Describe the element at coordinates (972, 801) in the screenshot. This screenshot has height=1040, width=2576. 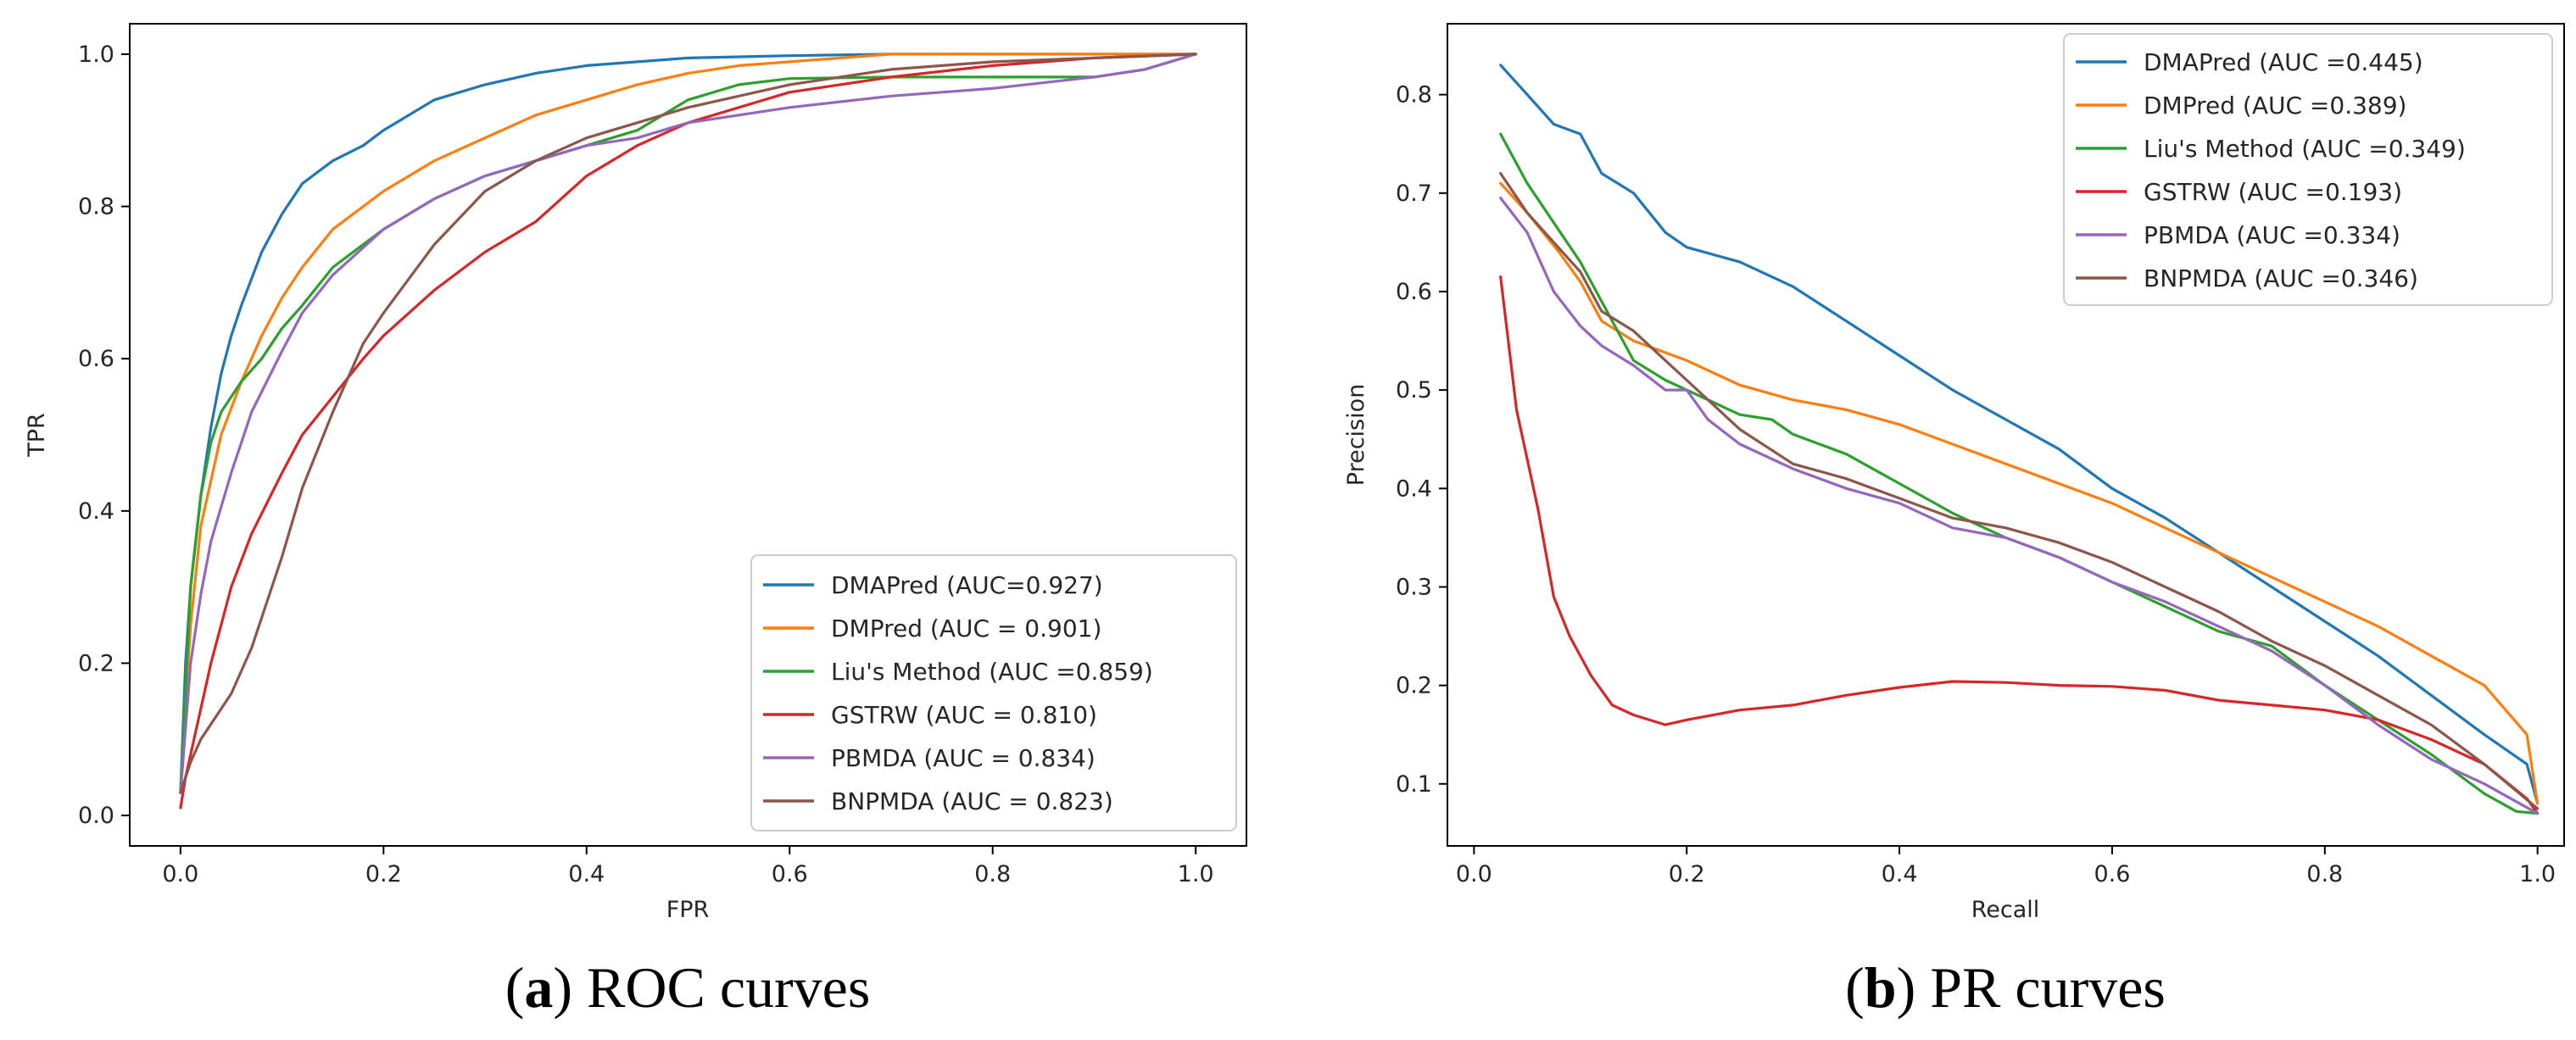
I see `roc-legend-label-bnpmda: BNPMDA (AUC = 0.823)` at that location.